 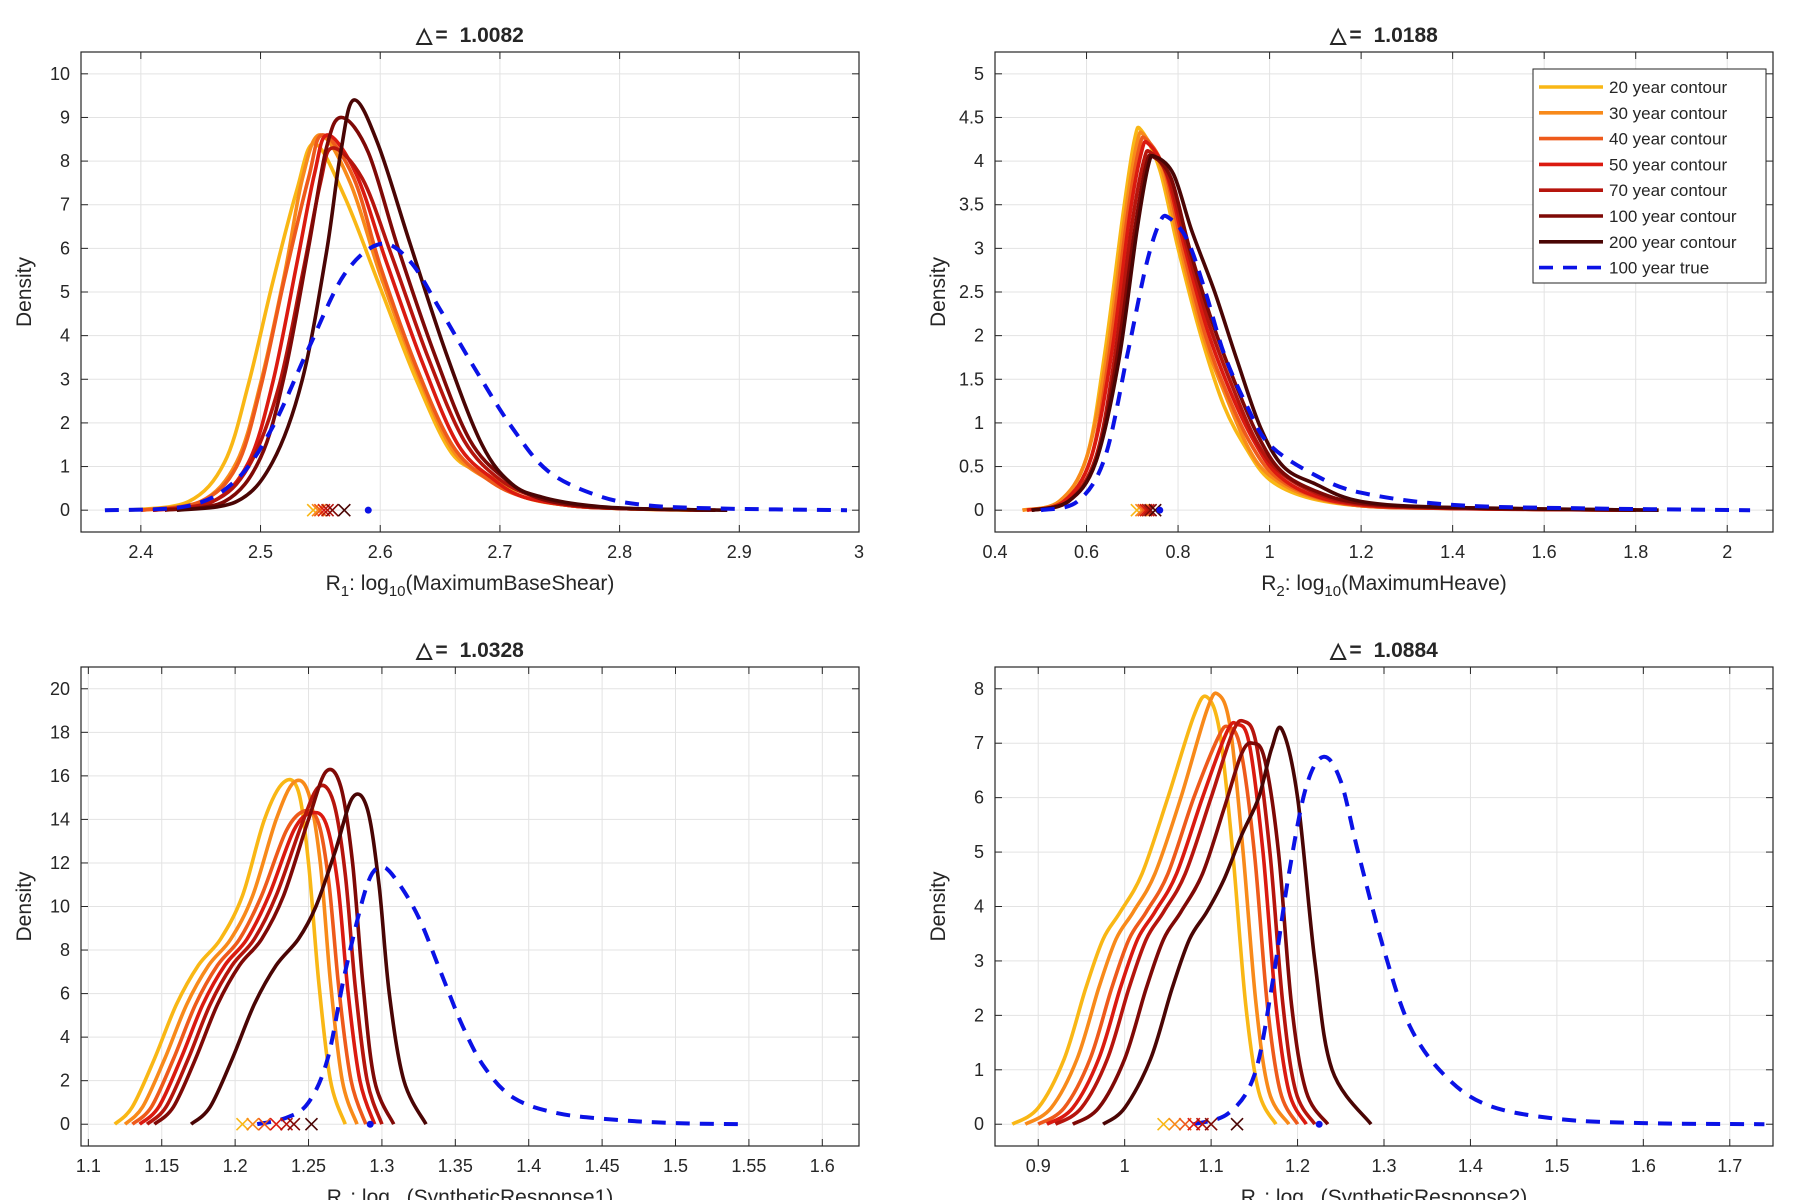 What do you see at coordinates (65, 467) in the screenshot?
I see `y-tick-label: 1` at bounding box center [65, 467].